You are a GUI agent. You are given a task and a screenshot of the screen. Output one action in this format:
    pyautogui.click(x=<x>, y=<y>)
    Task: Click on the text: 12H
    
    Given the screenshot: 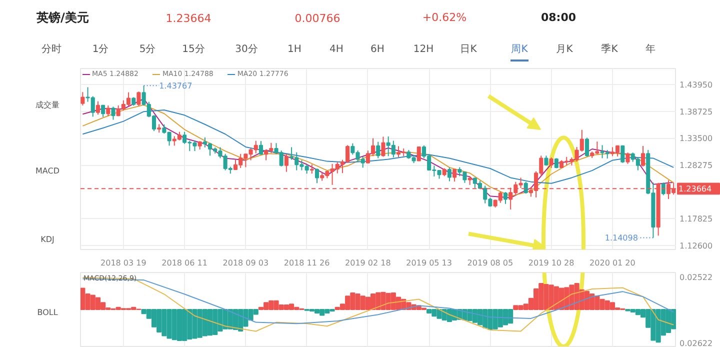 What is the action you would take?
    pyautogui.click(x=423, y=49)
    